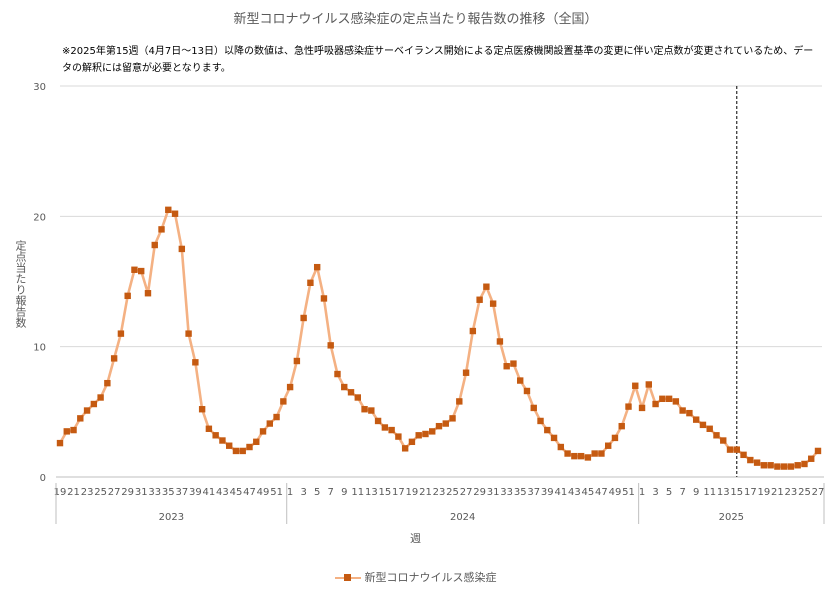  I want to click on x-tick-label: 19, so click(60, 492).